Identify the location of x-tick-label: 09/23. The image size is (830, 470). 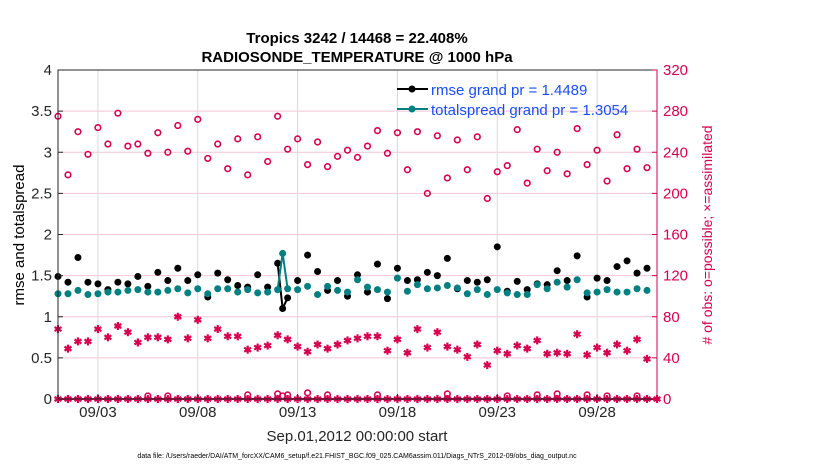
(497, 412).